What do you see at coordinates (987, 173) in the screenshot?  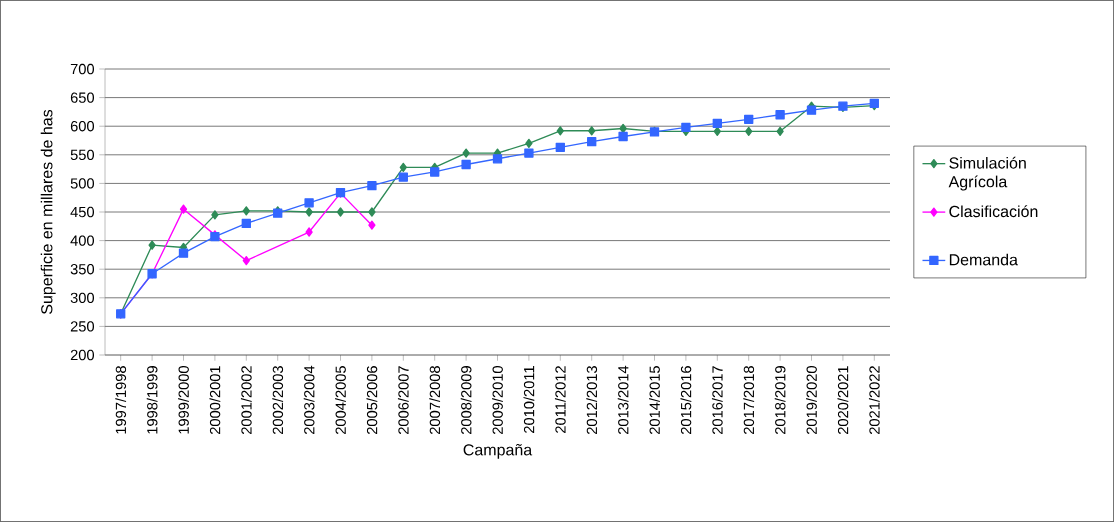 I see `legend-label: Simulación Agrícola` at bounding box center [987, 173].